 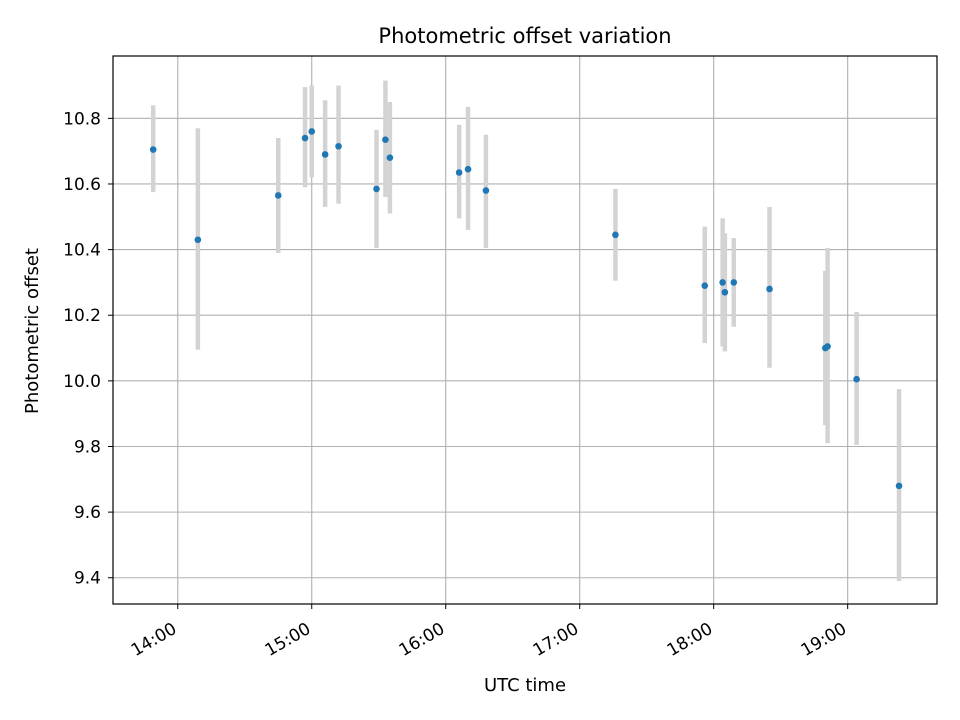 I want to click on y-tick-label: 10.2, so click(x=82, y=316).